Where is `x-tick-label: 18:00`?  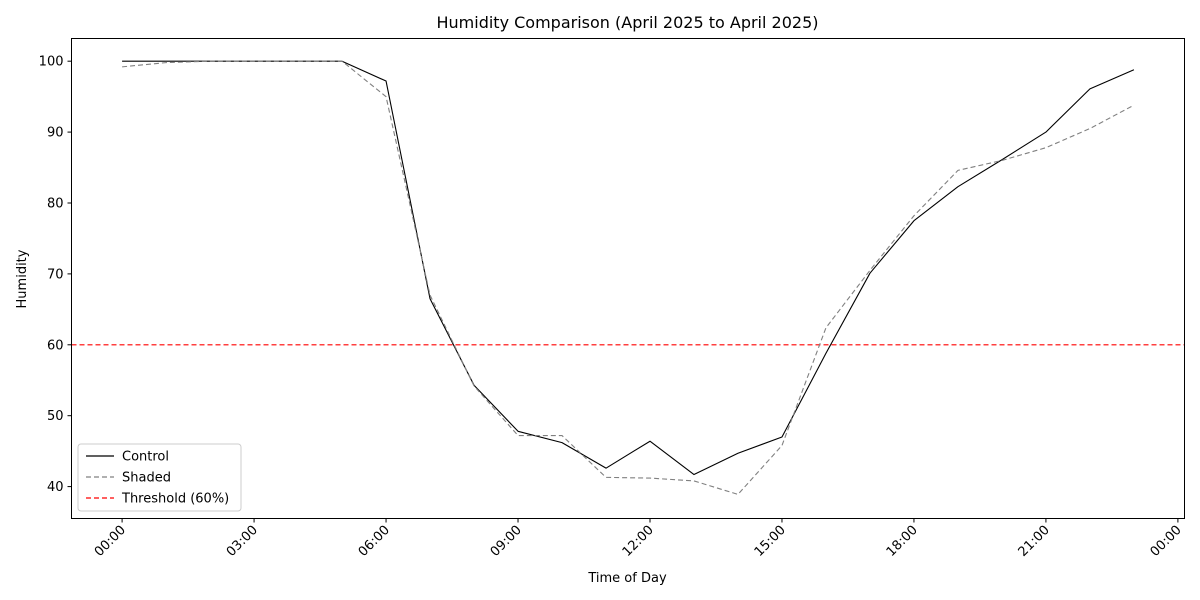
x-tick-label: 18:00 is located at coordinates (902, 541).